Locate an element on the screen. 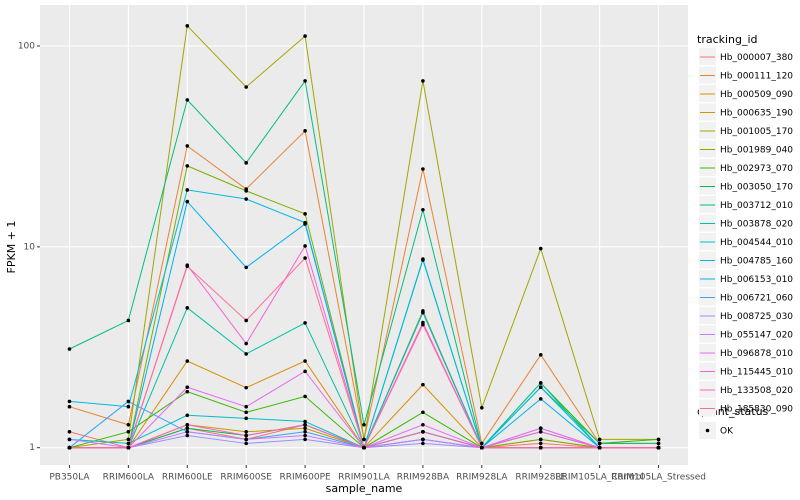  x-tick-label: RRIM928LE is located at coordinates (540, 478).